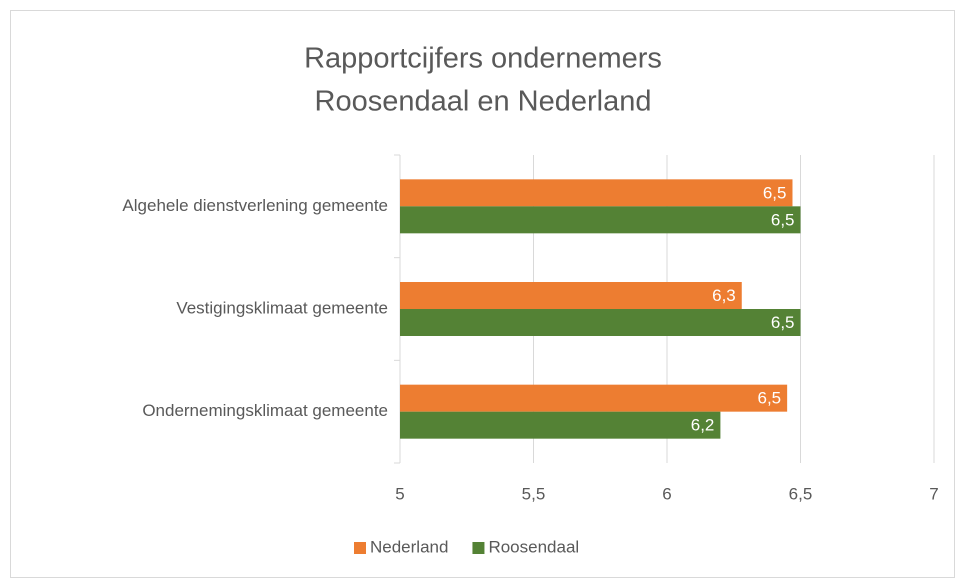 The height and width of the screenshot is (584, 956). Describe the element at coordinates (483, 102) in the screenshot. I see `chart-title: Roosendaal en Nederland` at that location.